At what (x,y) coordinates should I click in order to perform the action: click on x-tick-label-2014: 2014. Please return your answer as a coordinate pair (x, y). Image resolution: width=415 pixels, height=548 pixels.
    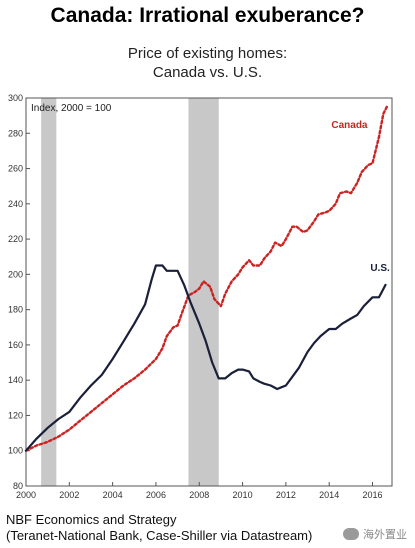
    Looking at the image, I should click on (329, 495).